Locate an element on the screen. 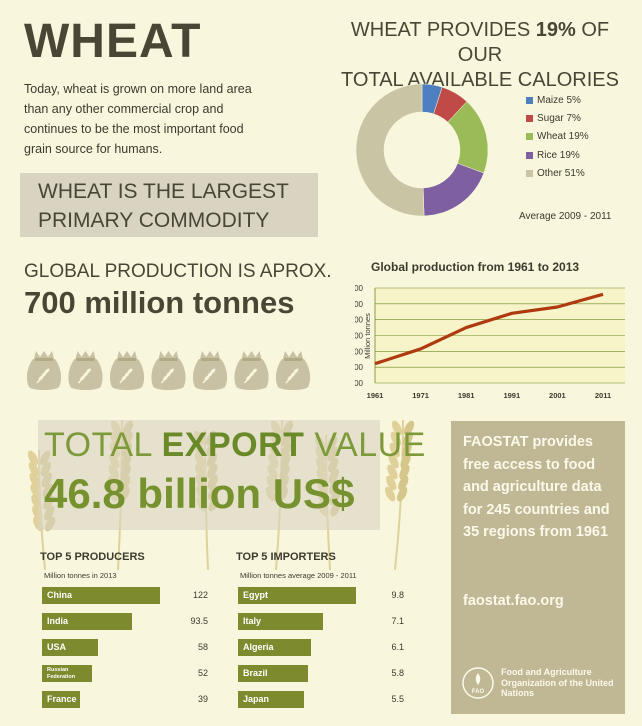 The height and width of the screenshot is (726, 642). bar-value-label: 6.1 is located at coordinates (397, 647).